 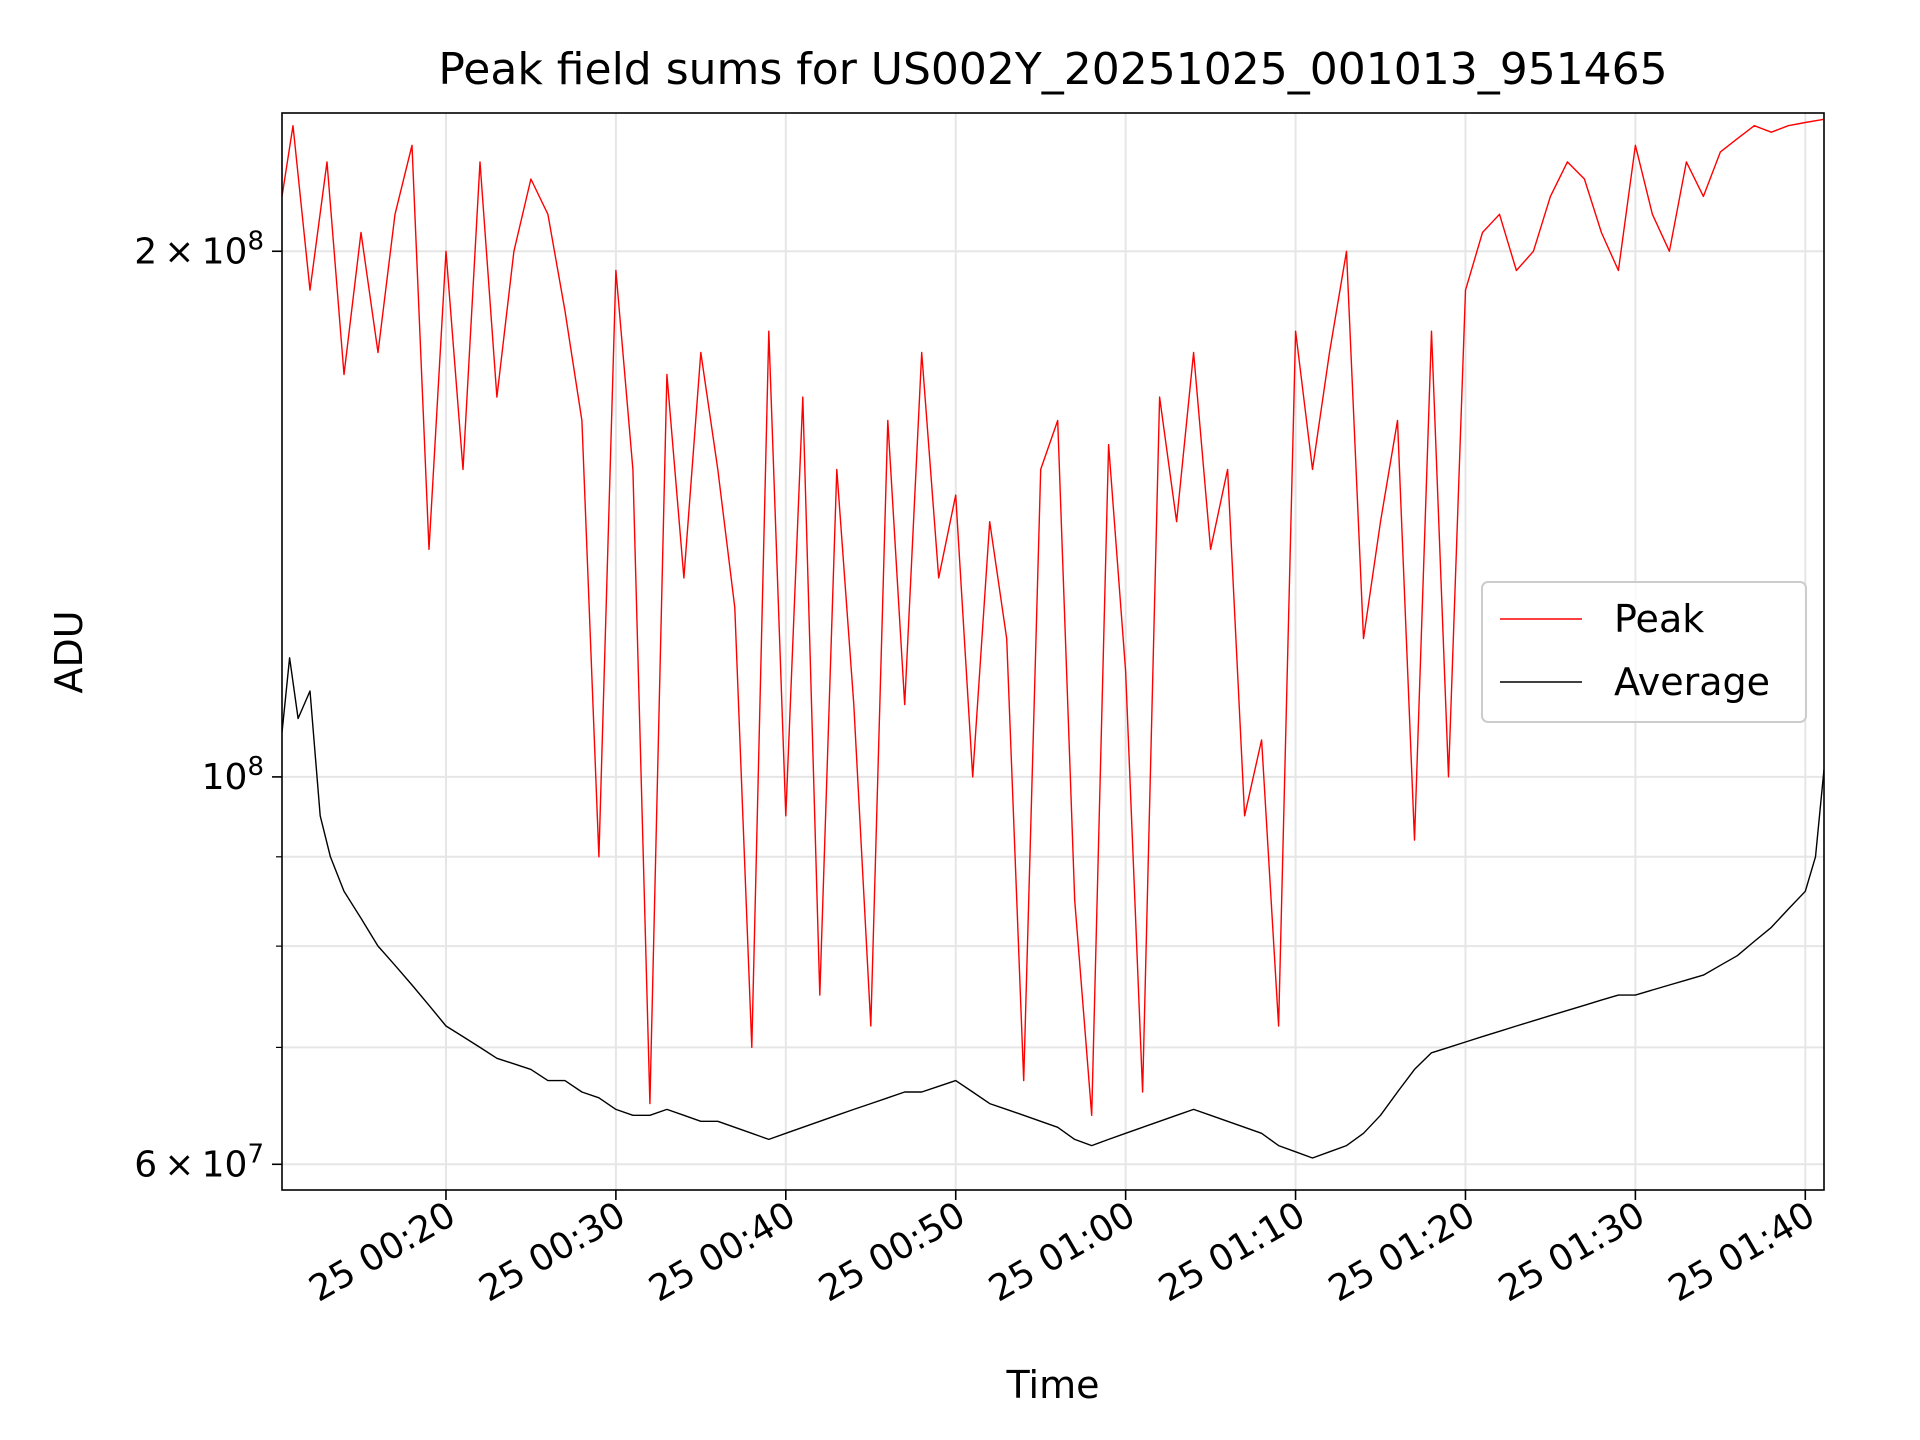 I want to click on legend-box, so click(x=1644, y=652).